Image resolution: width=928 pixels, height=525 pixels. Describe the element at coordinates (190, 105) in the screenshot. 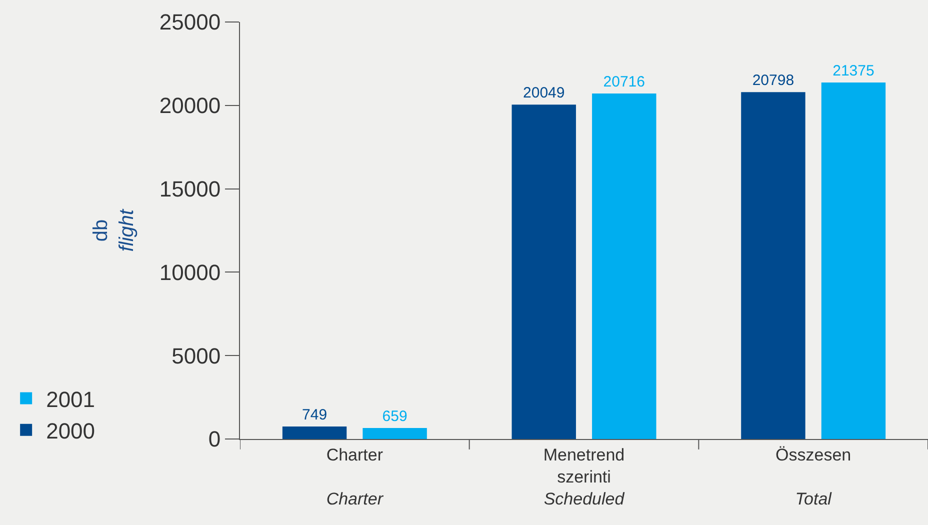

I see `y-tick-label: 20000` at that location.